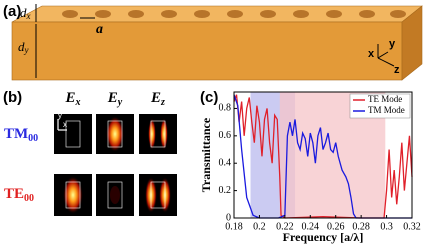  What do you see at coordinates (397, 70) in the screenshot?
I see `axis-z: z` at bounding box center [397, 70].